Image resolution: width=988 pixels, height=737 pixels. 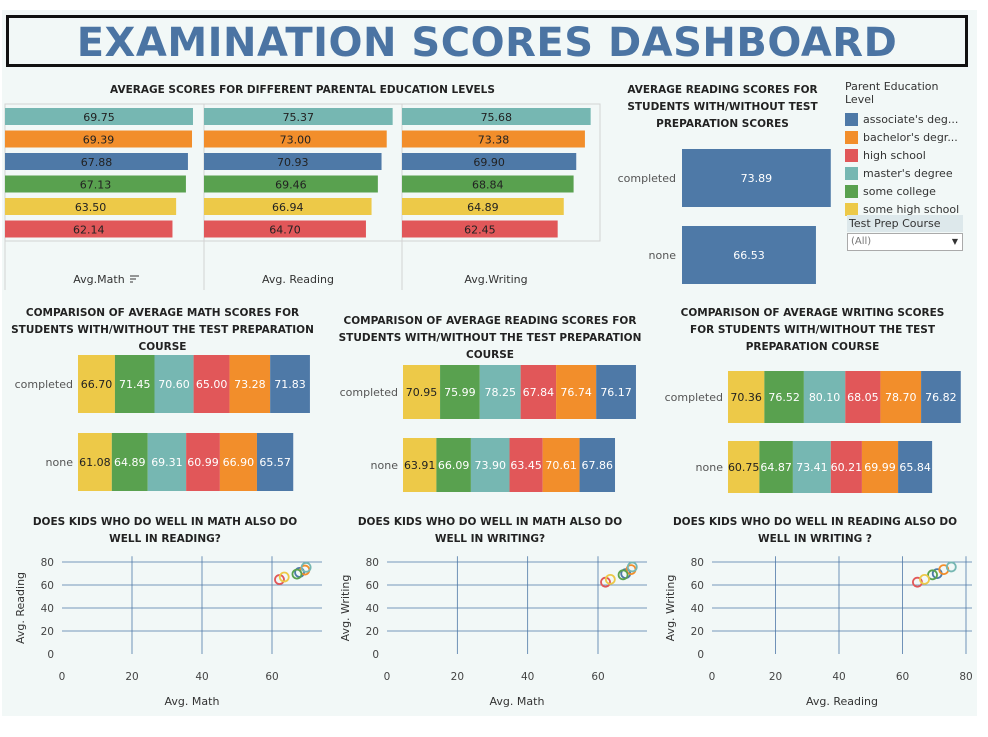 I want to click on x-tick-label: 0, so click(x=387, y=677).